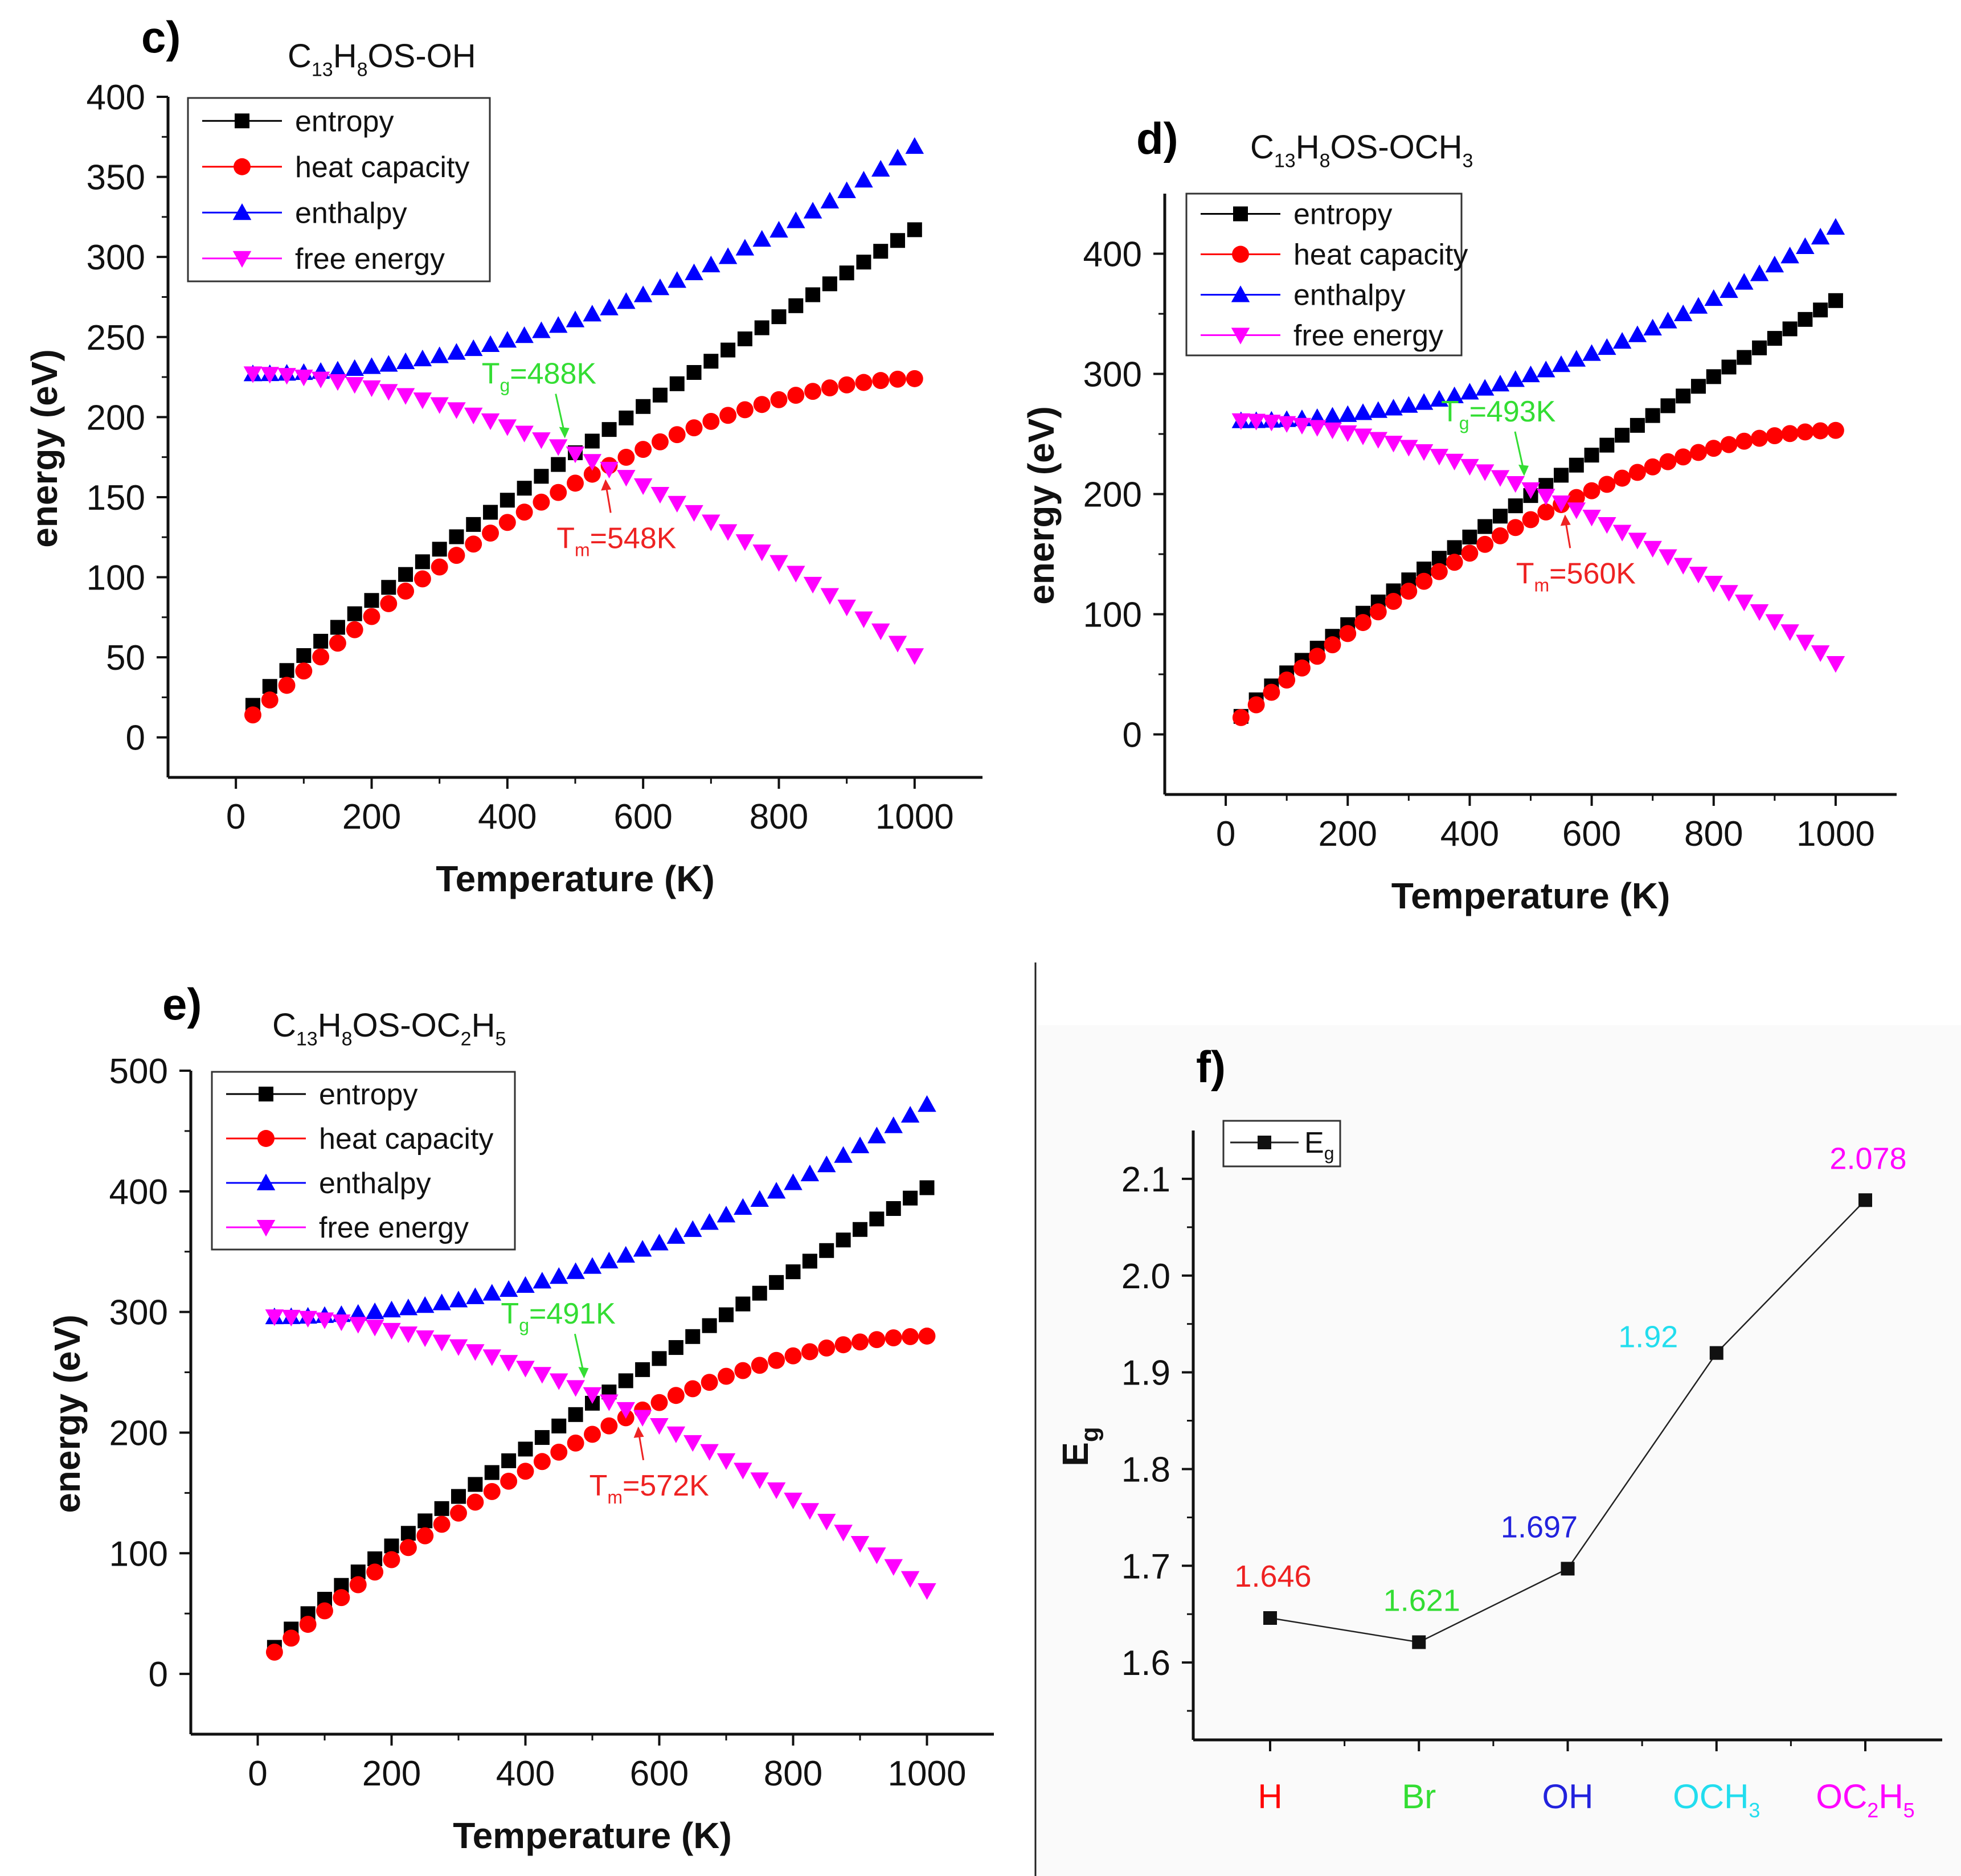 The height and width of the screenshot is (1876, 1961). What do you see at coordinates (382, 167) in the screenshot?
I see `legend-label: heat capacity` at bounding box center [382, 167].